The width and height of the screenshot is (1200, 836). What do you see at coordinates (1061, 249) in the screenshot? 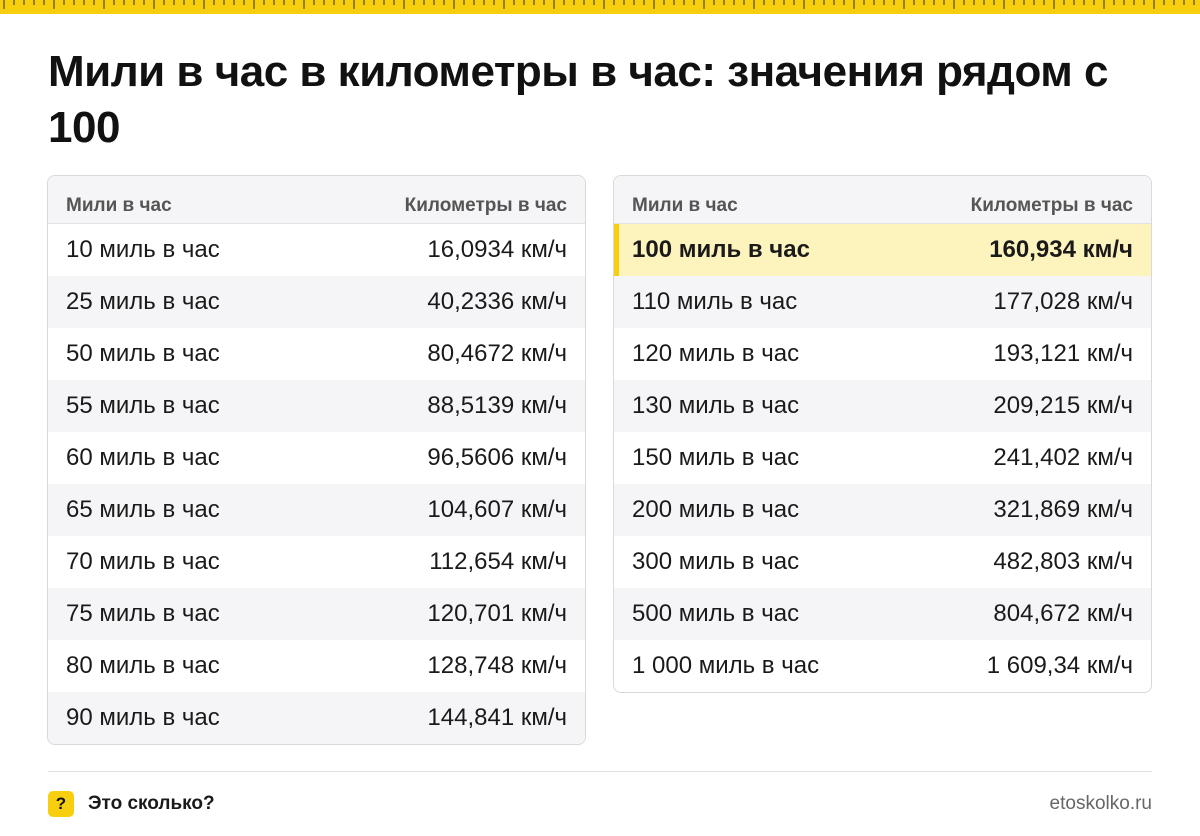
I see `cell-kmh: 160,934 км/ч` at bounding box center [1061, 249].